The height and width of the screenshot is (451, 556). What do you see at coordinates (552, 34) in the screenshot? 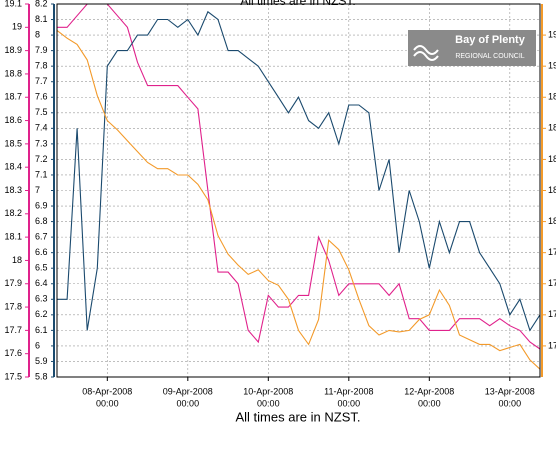
I see `y3-tick-label: 19.2` at bounding box center [552, 34].